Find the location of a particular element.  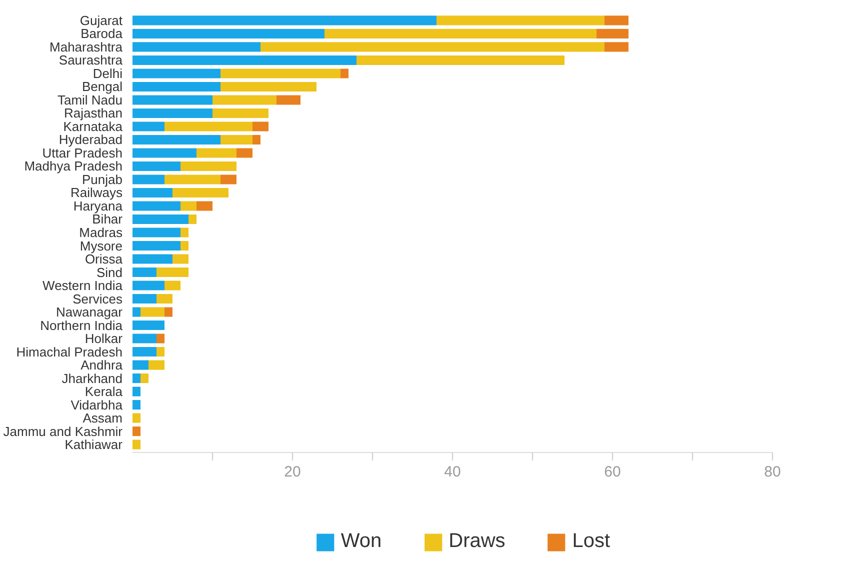

y-tick-label: Western India is located at coordinates (83, 286).